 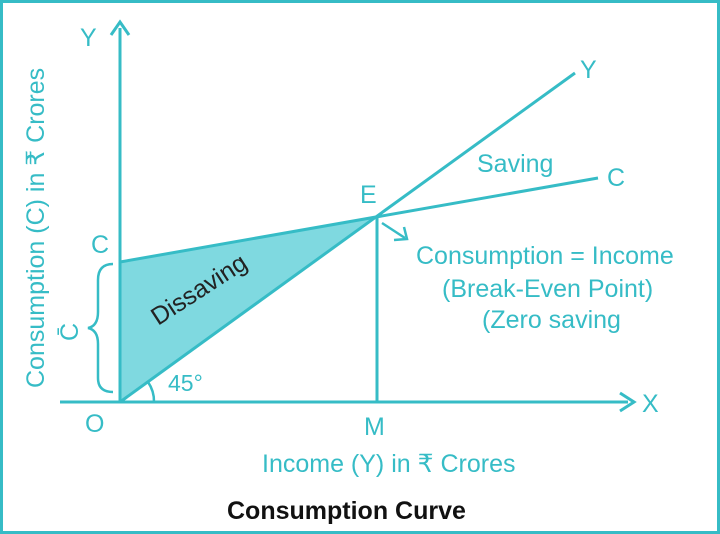 I want to click on saving-label: Saving, so click(x=515, y=164).